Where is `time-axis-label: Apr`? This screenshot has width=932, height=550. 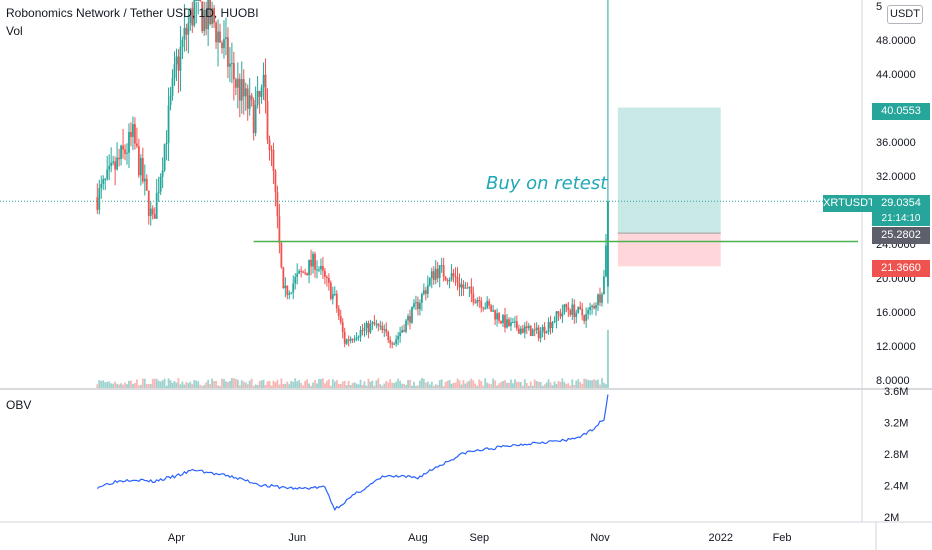
time-axis-label: Apr is located at coordinates (176, 538).